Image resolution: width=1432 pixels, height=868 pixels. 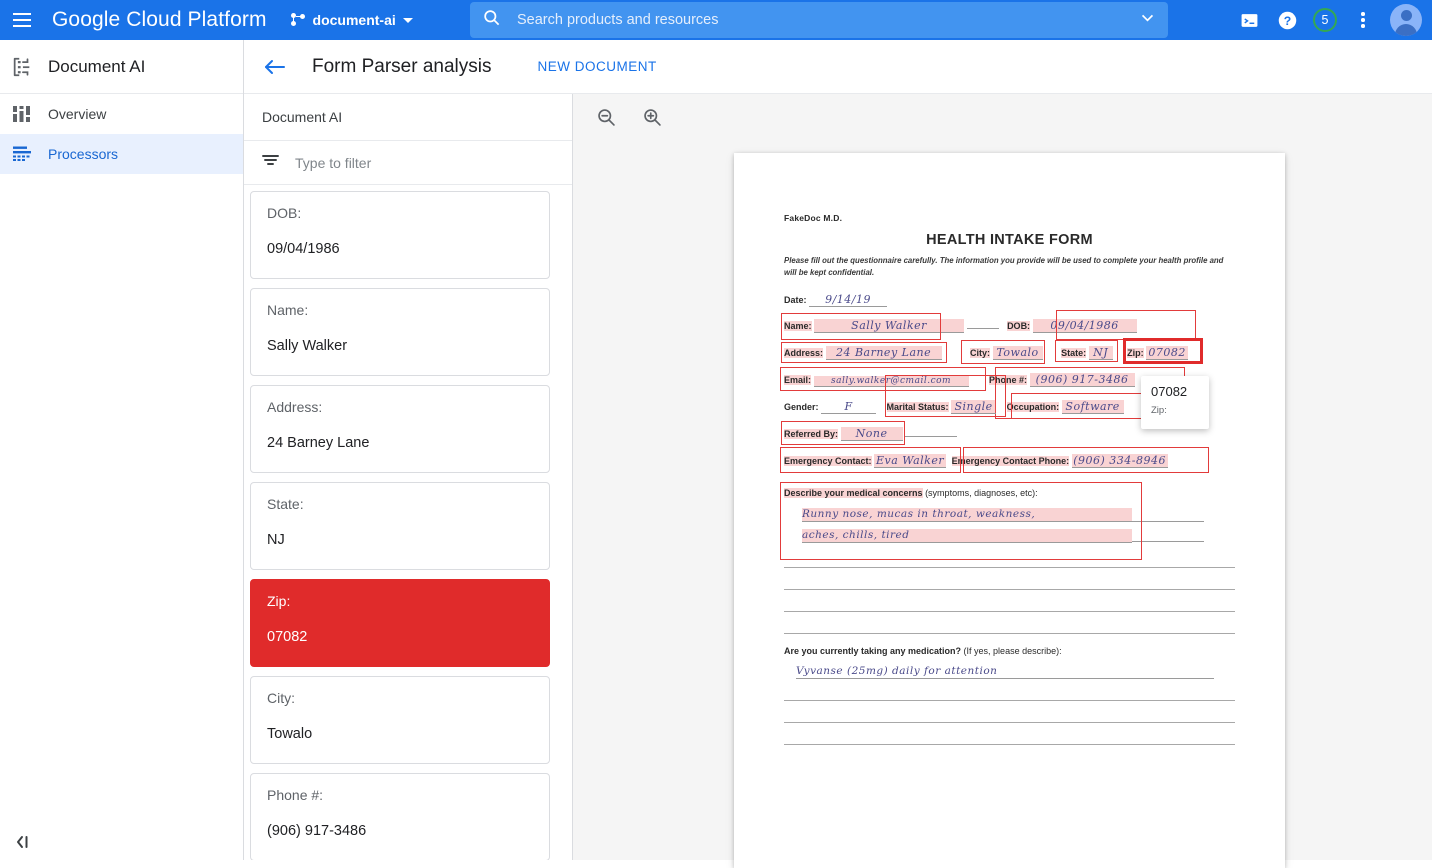 What do you see at coordinates (121, 154) in the screenshot?
I see `sidebar-item-processors: Processors` at bounding box center [121, 154].